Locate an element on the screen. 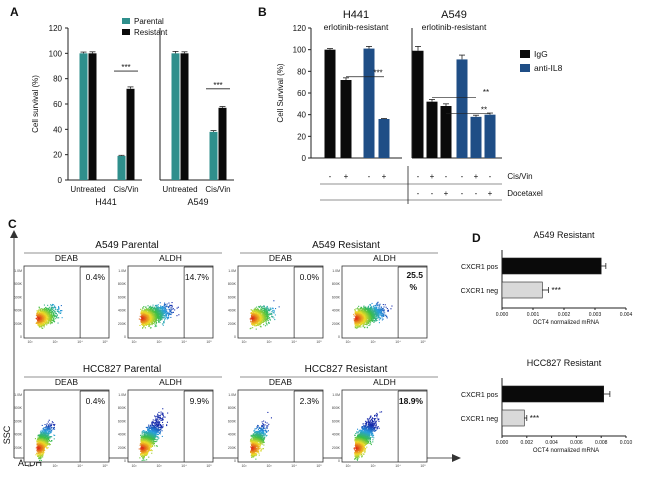  bar-b-anti-il8 is located at coordinates (462, 108).